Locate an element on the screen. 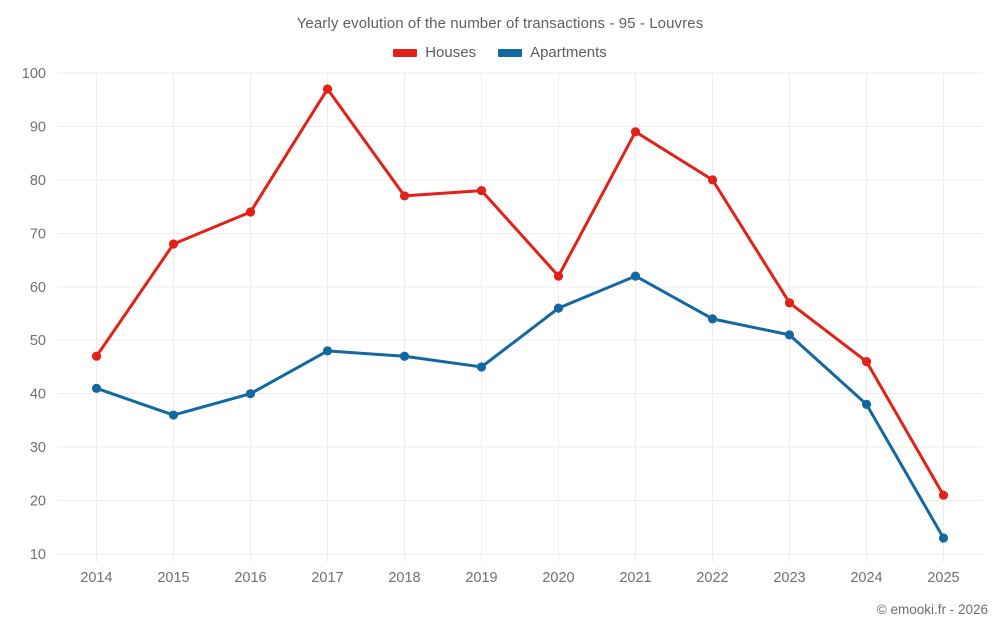 The width and height of the screenshot is (1000, 625). x-axis-tick-label: 2015 is located at coordinates (173, 578).